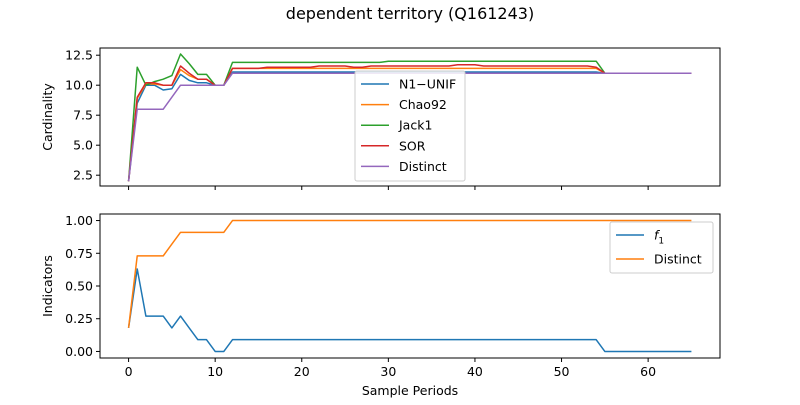 The width and height of the screenshot is (800, 405). Describe the element at coordinates (79, 253) in the screenshot. I see `indicators-y-tick-label: 0.75` at that location.